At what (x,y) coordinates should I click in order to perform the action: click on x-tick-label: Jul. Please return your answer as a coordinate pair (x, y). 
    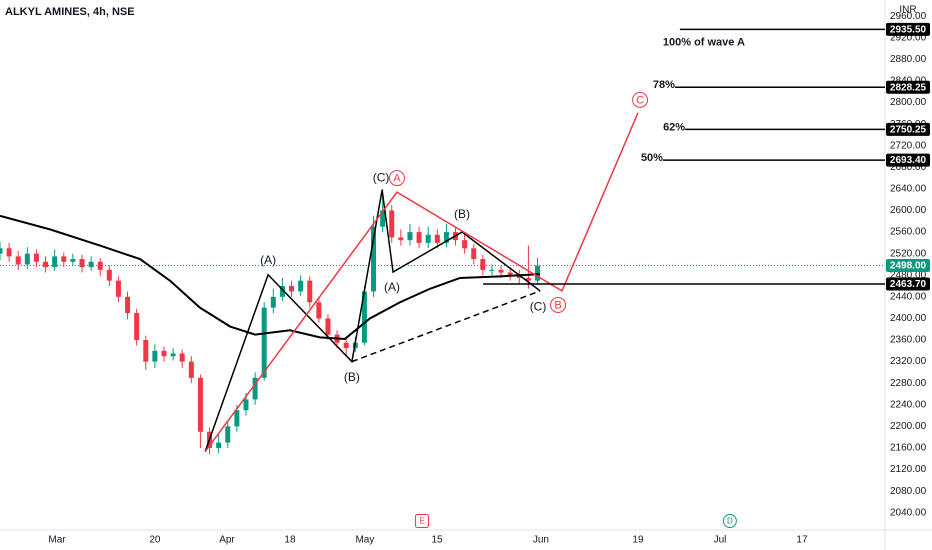
    Looking at the image, I should click on (720, 540).